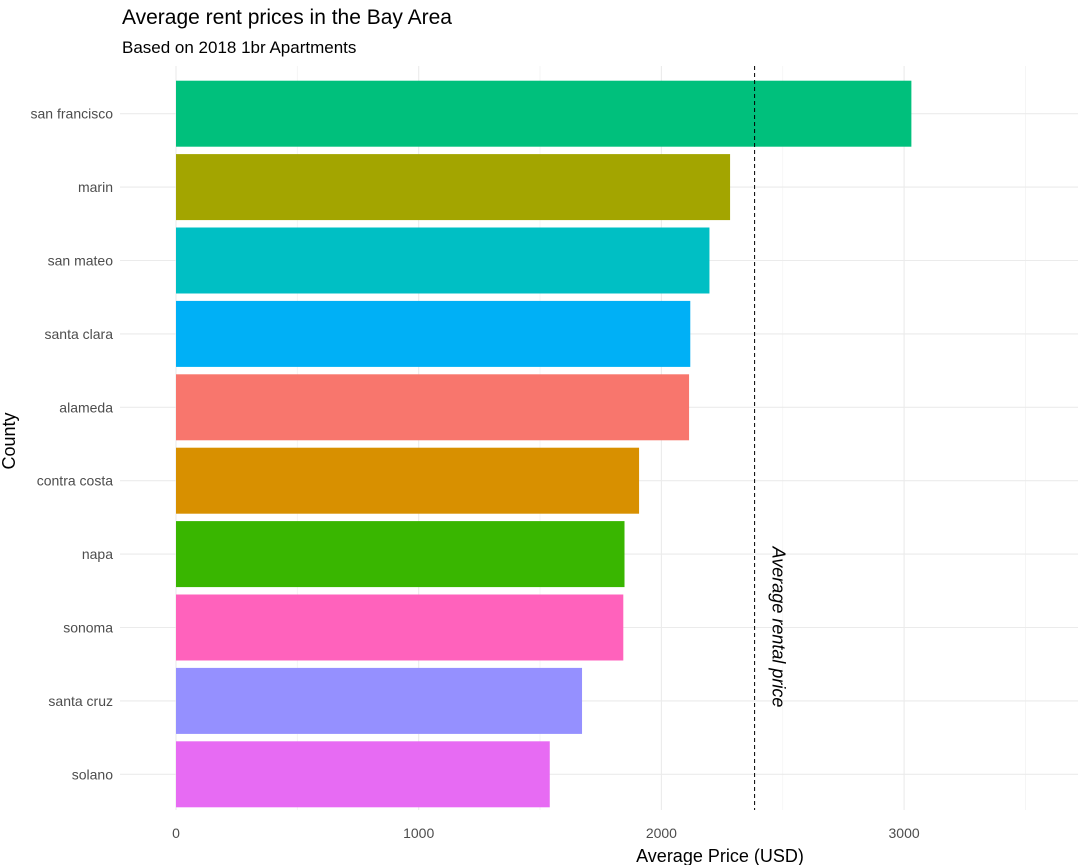 The width and height of the screenshot is (1078, 865). What do you see at coordinates (75, 481) in the screenshot?
I see `y-tick-label: contra costa` at bounding box center [75, 481].